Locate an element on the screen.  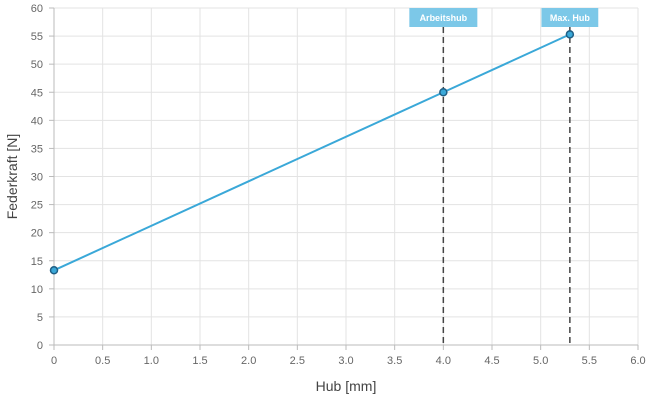
x-tick-label: 5.0 is located at coordinates (540, 361).